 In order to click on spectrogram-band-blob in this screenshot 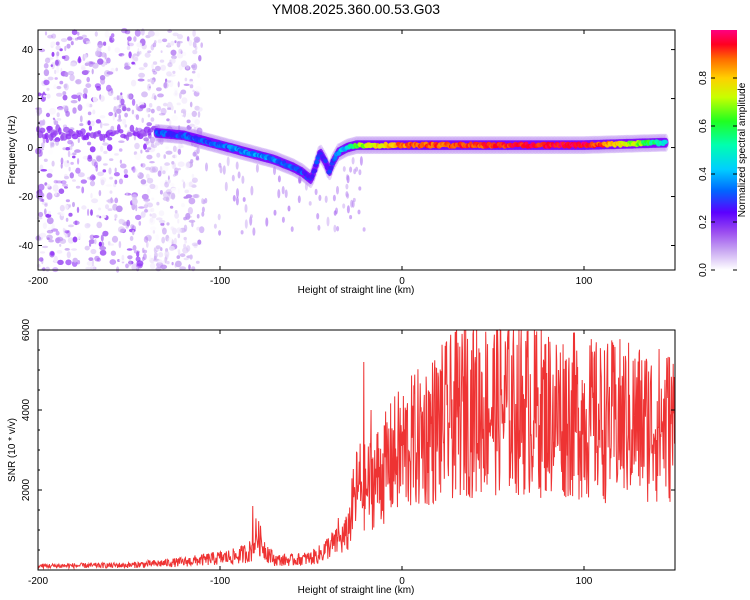, I will do `click(145, 134)`.